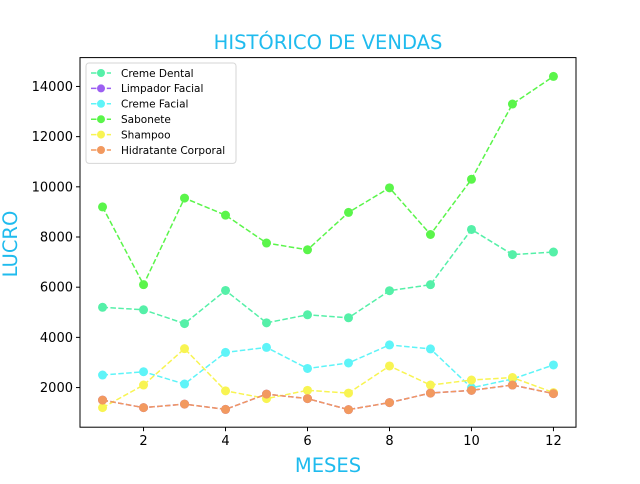 The height and width of the screenshot is (484, 640). Describe the element at coordinates (56, 338) in the screenshot. I see `y-tick-label: 4000` at that location.